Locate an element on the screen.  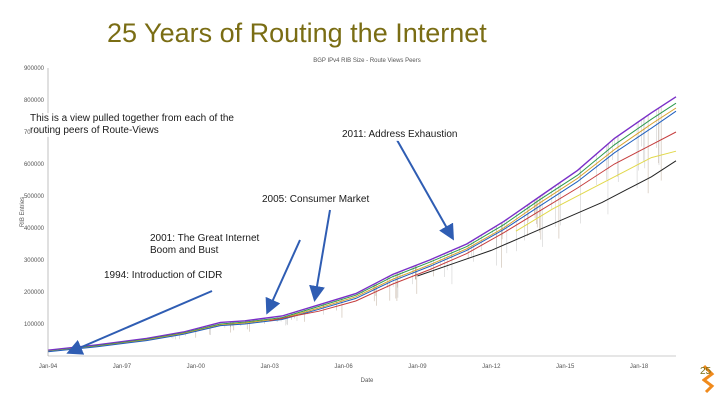
arrow-2001 is located at coordinates (283, 277).